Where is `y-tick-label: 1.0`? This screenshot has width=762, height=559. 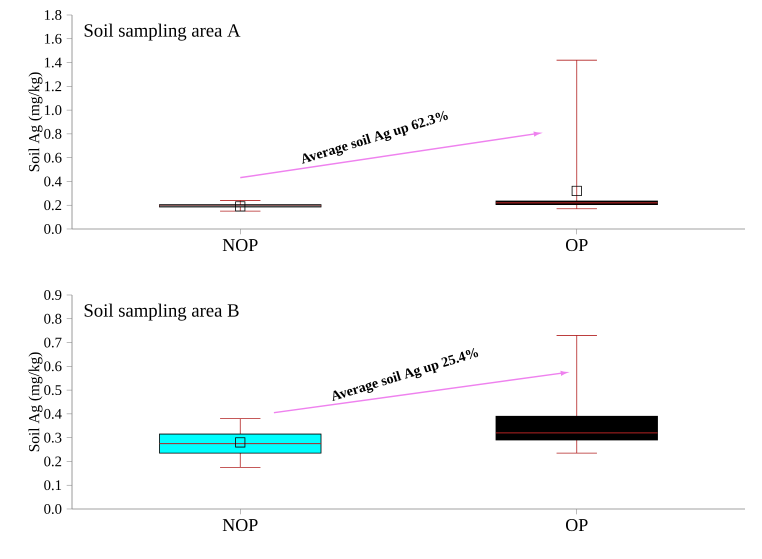 y-tick-label: 1.0 is located at coordinates (53, 110).